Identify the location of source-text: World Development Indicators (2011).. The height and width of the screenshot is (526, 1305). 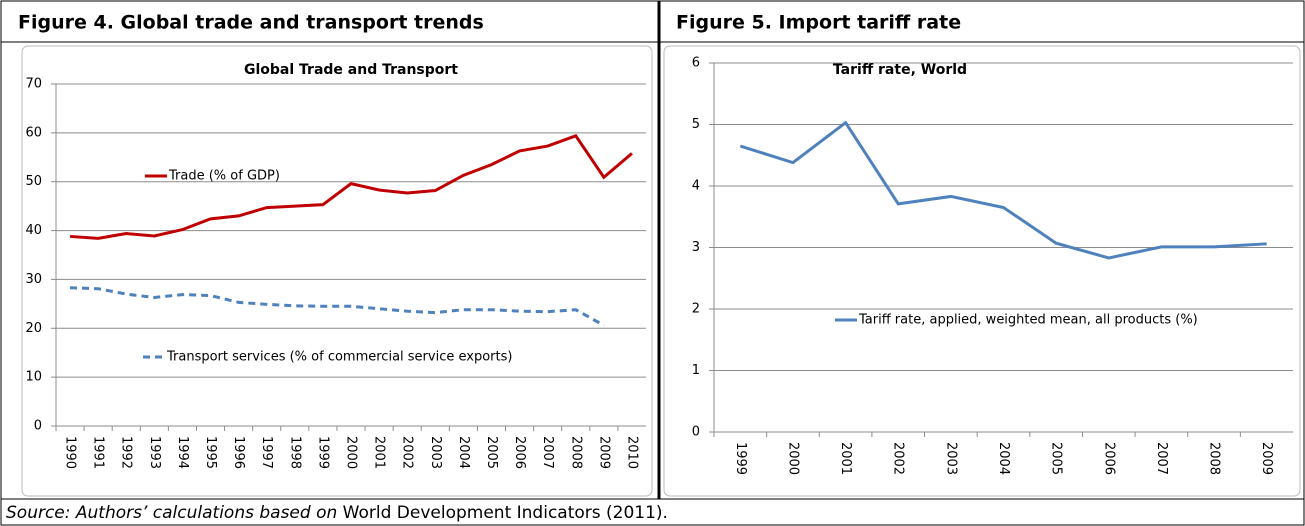
(505, 513).